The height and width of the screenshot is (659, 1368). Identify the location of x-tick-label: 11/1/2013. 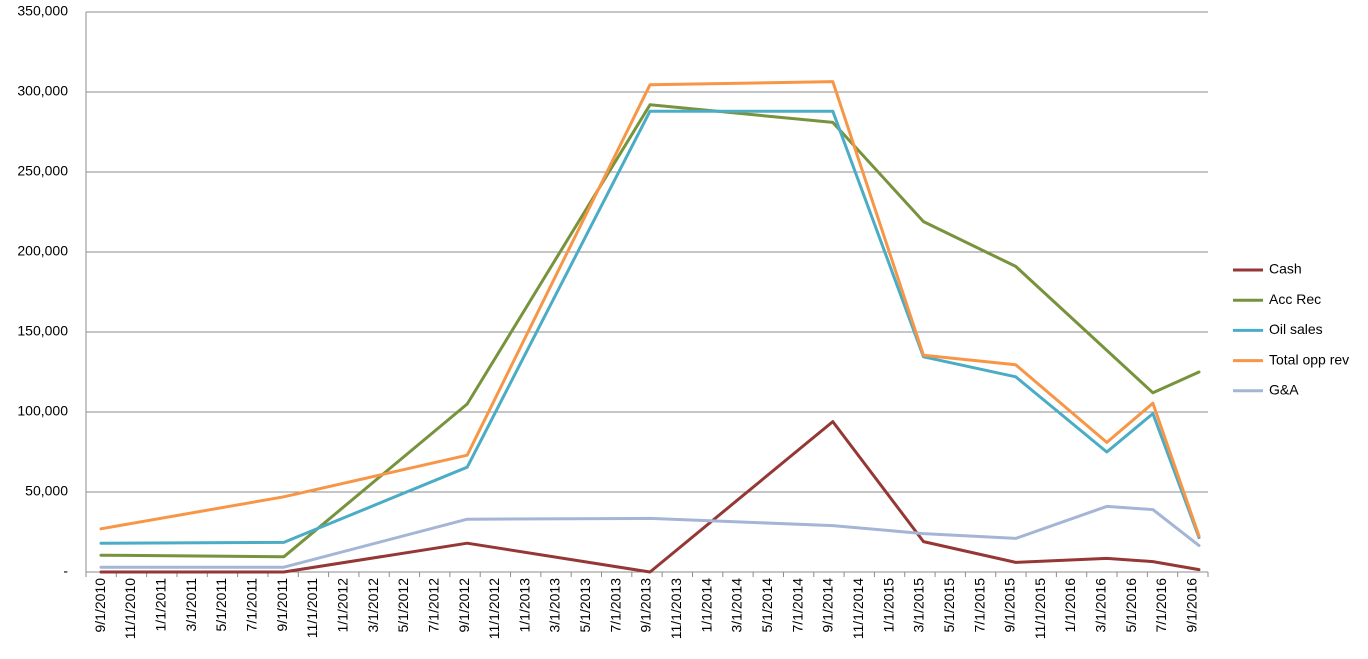
(676, 608).